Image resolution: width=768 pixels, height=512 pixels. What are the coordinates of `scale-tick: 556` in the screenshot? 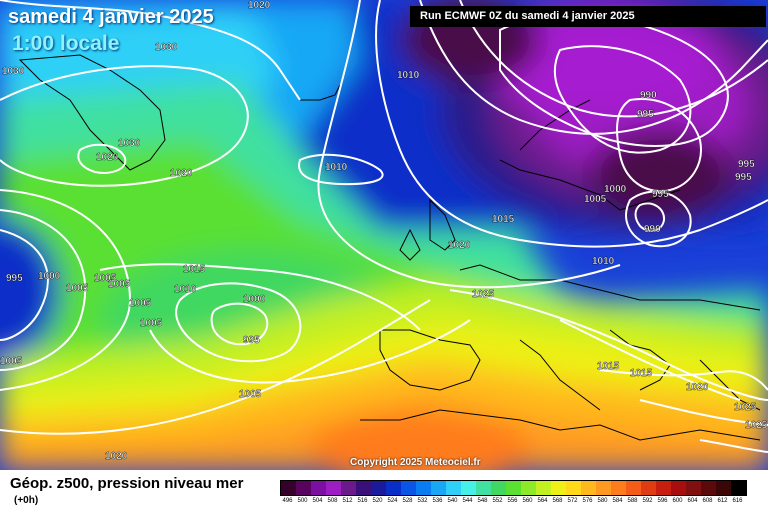 It's located at (512, 501).